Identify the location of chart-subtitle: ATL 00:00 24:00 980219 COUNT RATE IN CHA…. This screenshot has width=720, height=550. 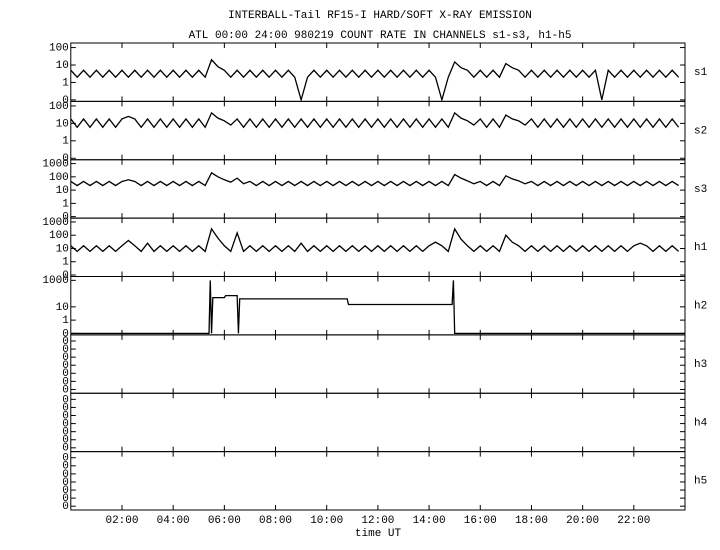
(380, 36).